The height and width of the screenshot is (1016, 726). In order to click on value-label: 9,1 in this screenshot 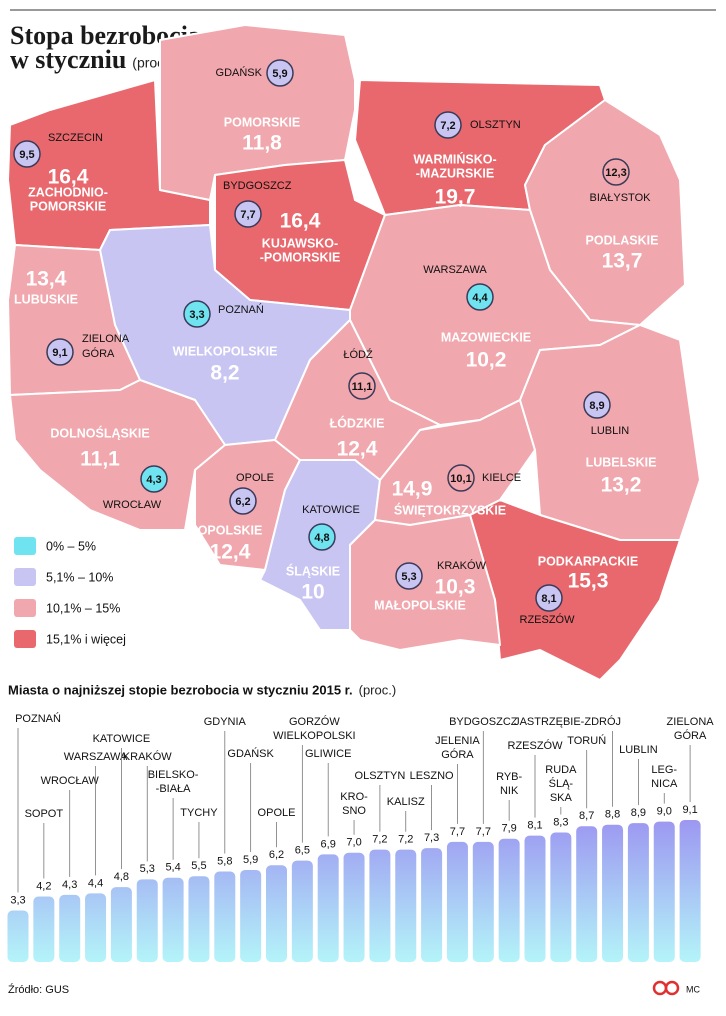, I will do `click(689, 810)`.